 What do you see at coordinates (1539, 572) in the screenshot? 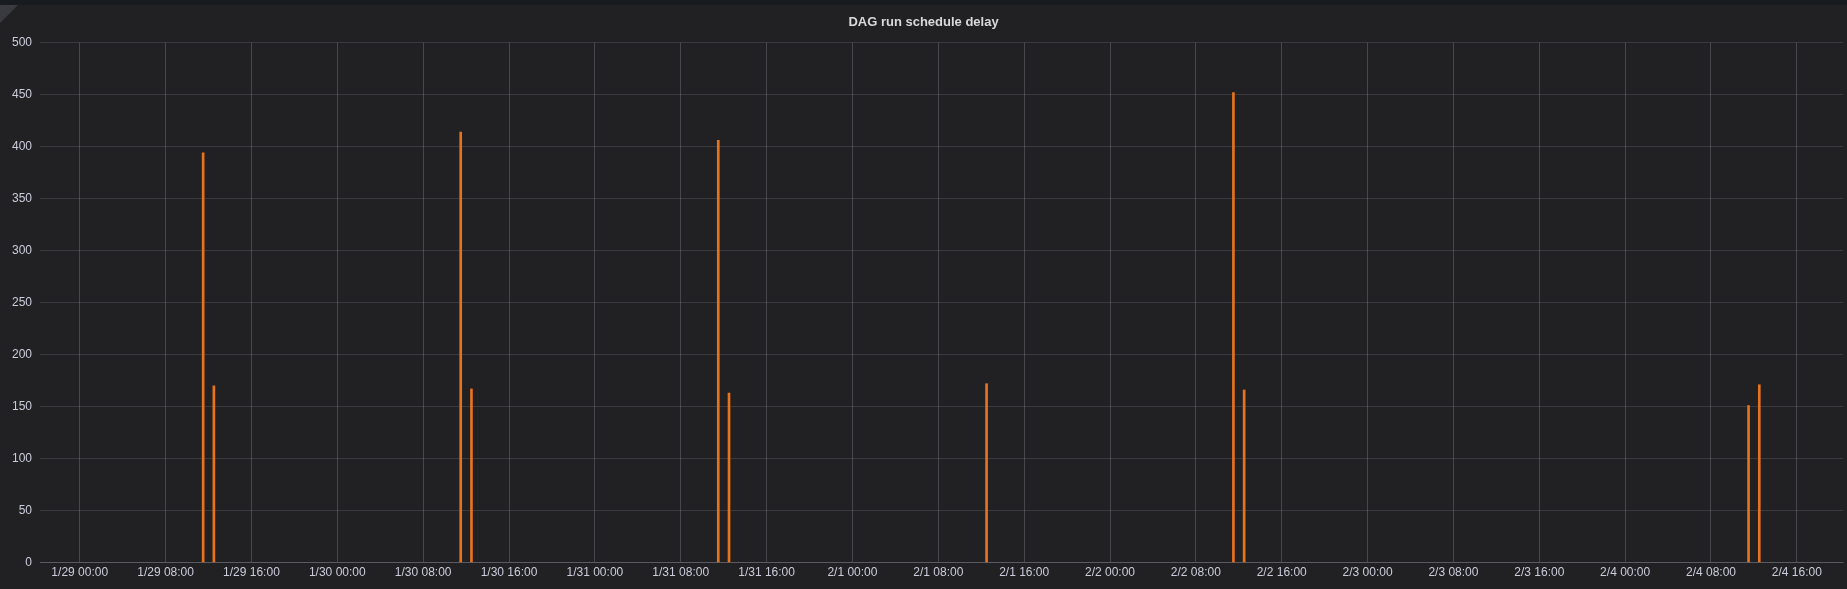
I see `x-tick-label: 2/3 16:00` at bounding box center [1539, 572].